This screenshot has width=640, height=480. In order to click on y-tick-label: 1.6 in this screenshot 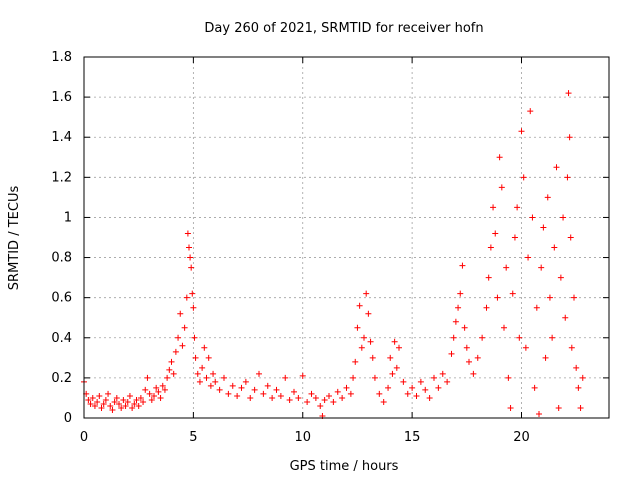, I will do `click(61, 97)`.